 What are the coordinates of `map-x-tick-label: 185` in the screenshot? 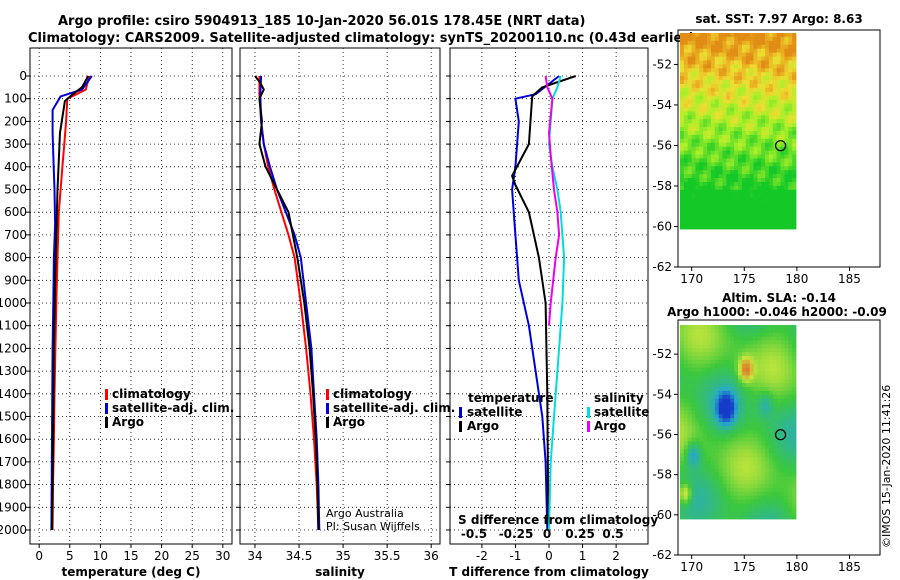 It's located at (849, 567).